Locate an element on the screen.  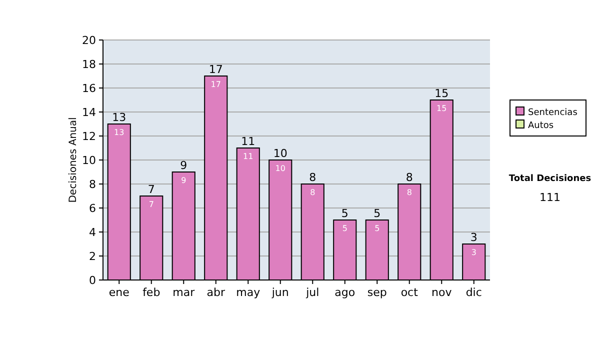
total-label: 10 is located at coordinates (280, 153).